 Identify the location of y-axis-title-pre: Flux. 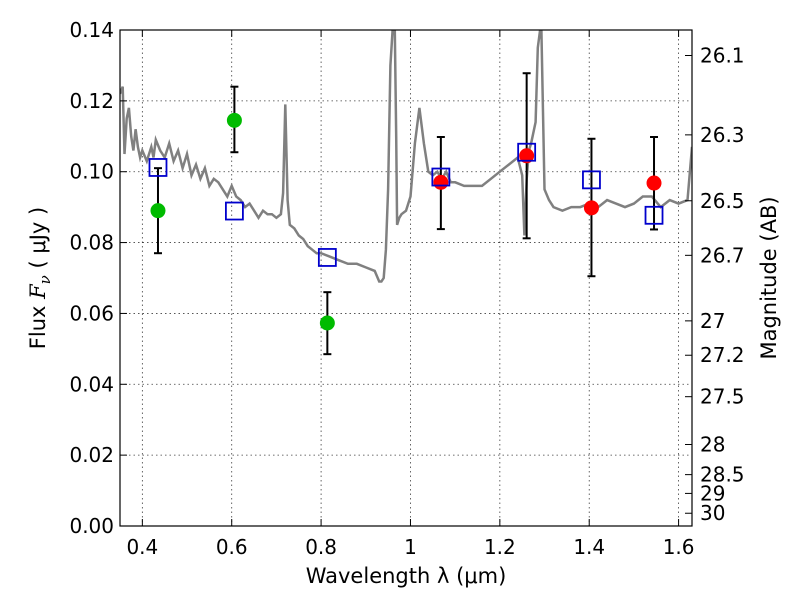
(38, 324).